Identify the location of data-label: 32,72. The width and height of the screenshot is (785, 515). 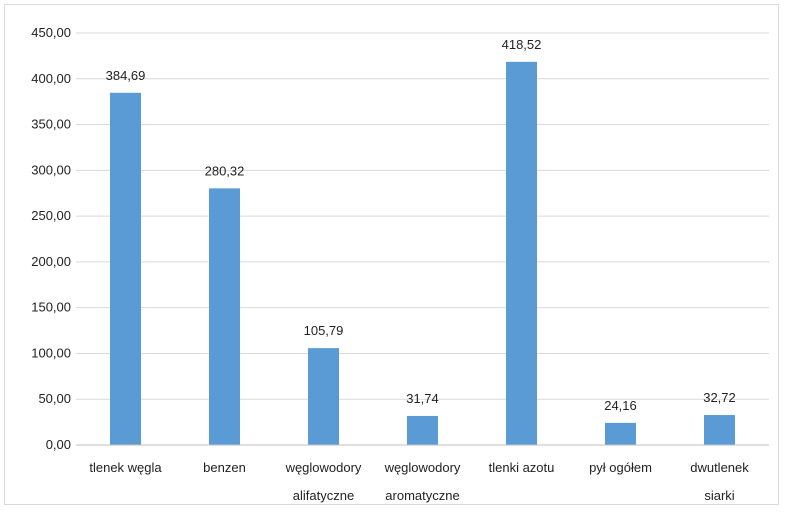
(719, 397).